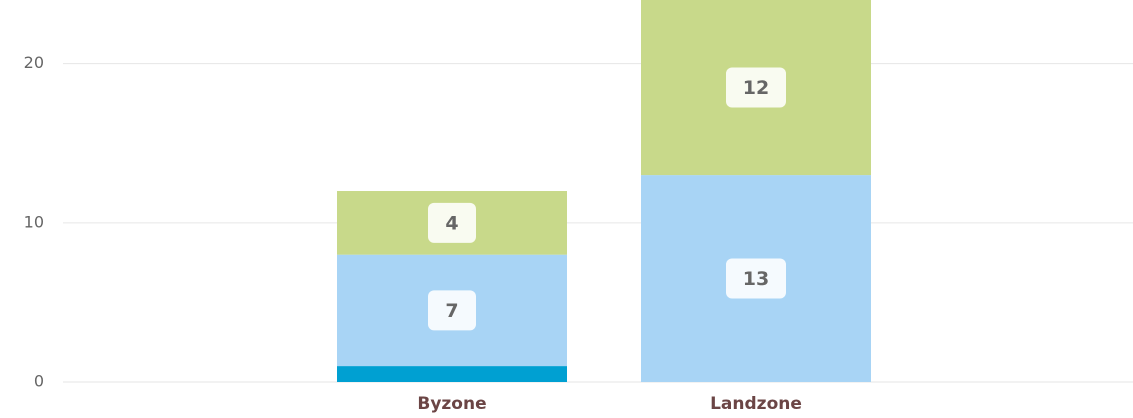 The height and width of the screenshot is (418, 1133). I want to click on data-label: 7, so click(451, 311).